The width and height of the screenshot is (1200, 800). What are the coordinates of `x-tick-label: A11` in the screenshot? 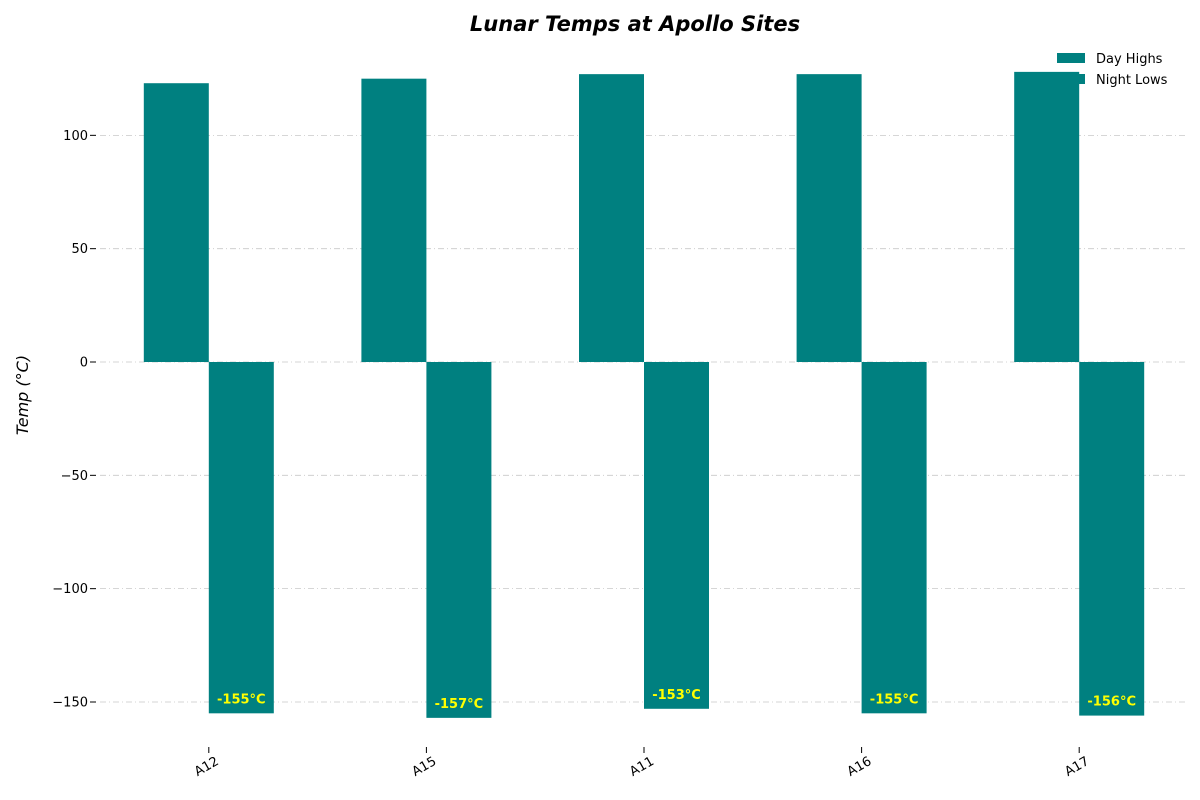 It's located at (642, 767).